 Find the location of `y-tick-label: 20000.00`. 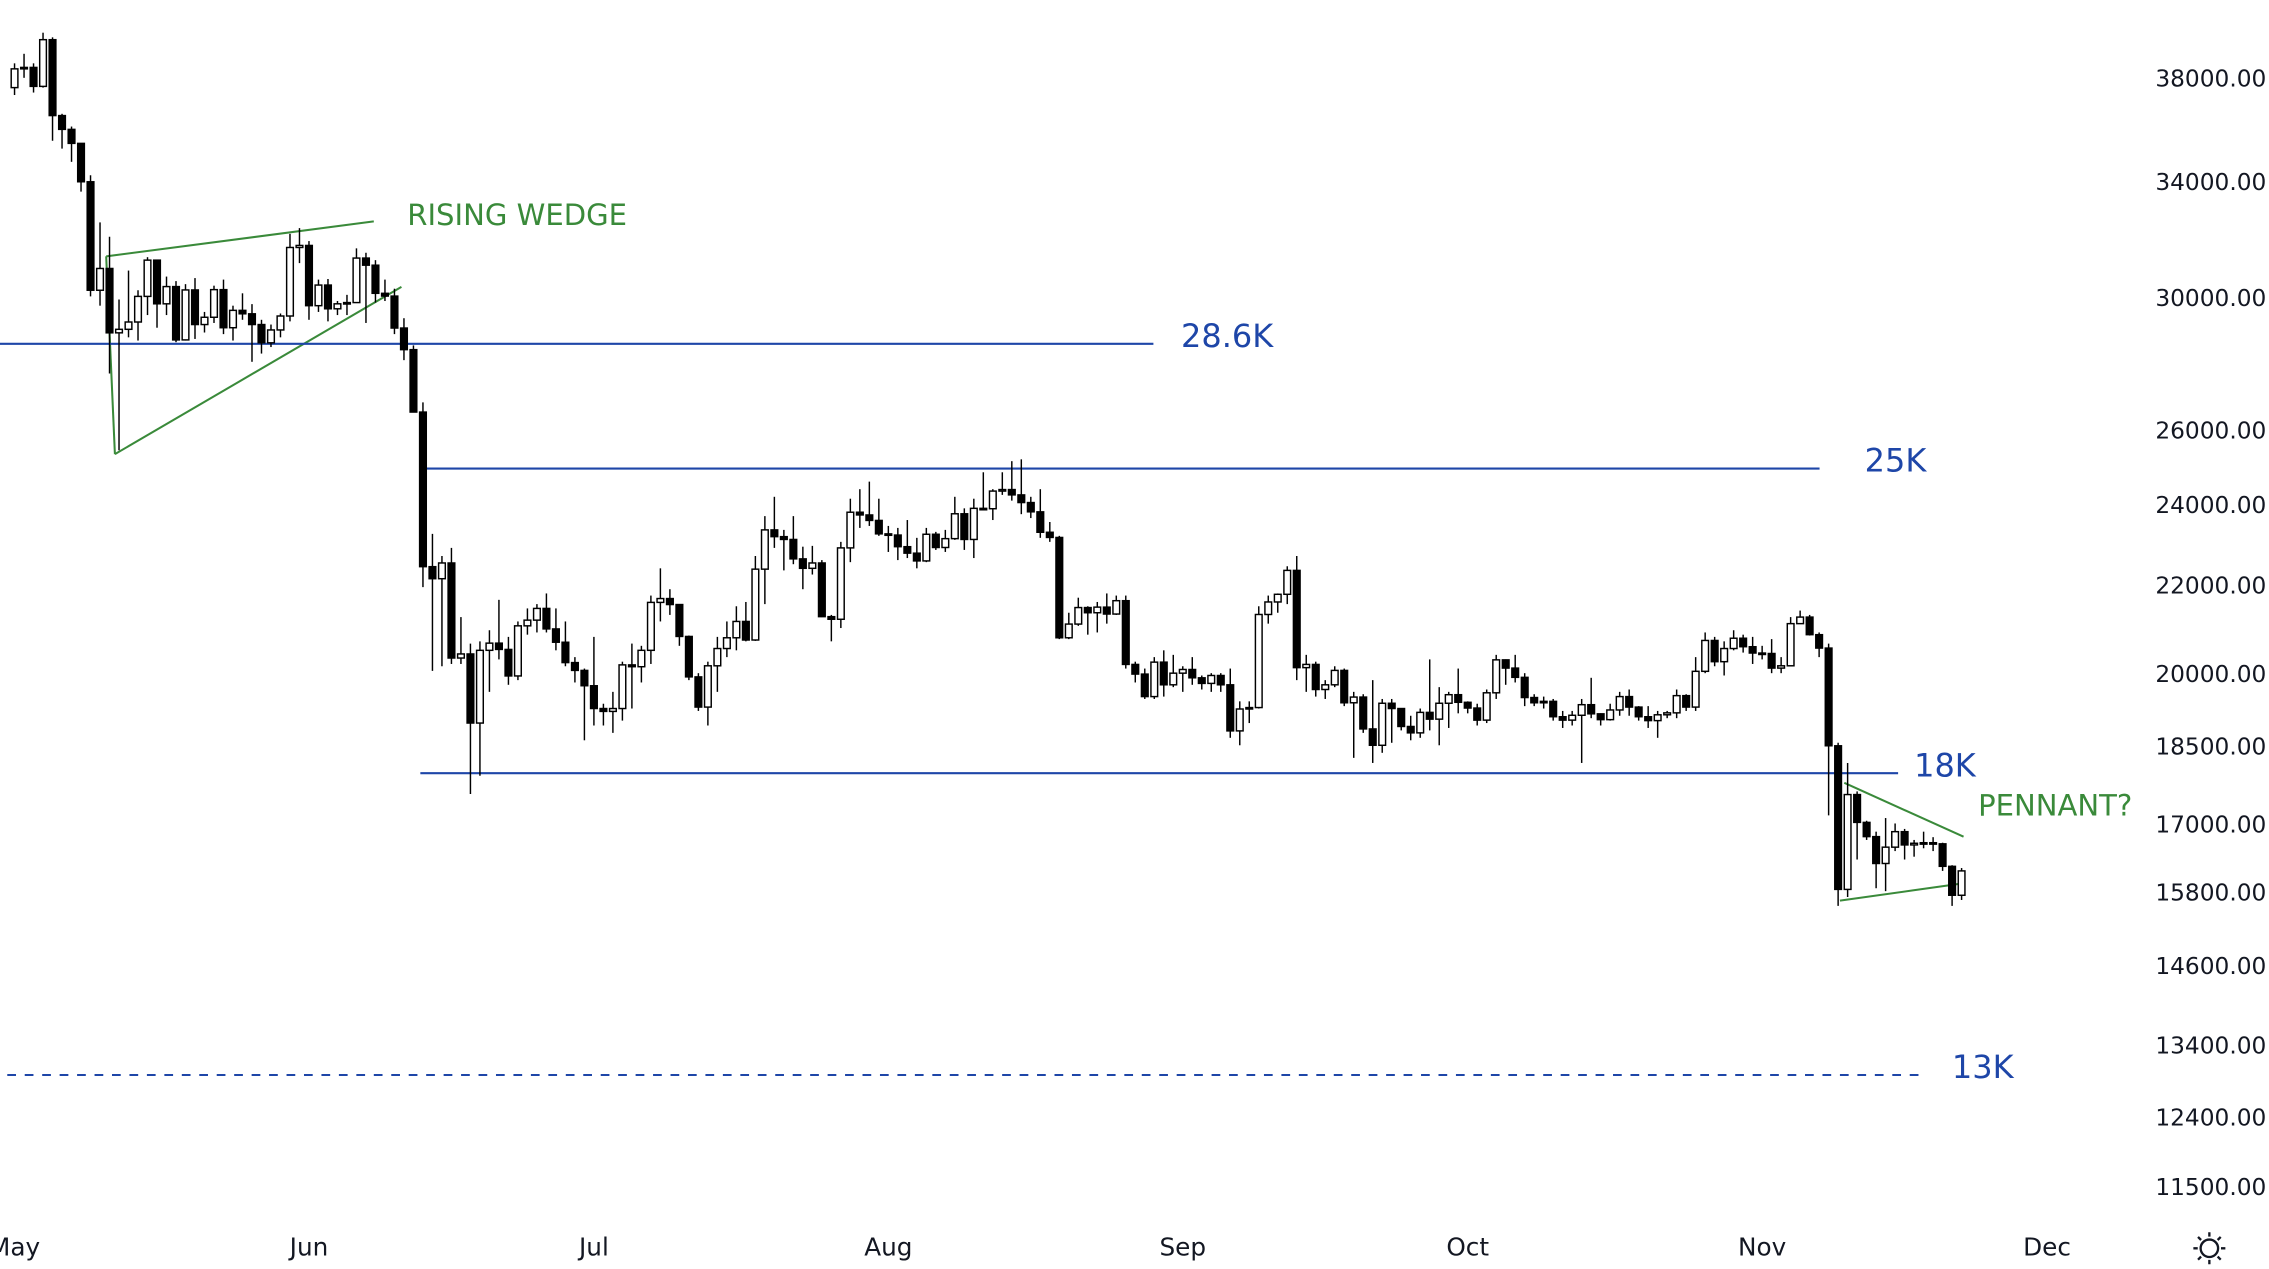

y-tick-label: 20000.00 is located at coordinates (2210, 674).